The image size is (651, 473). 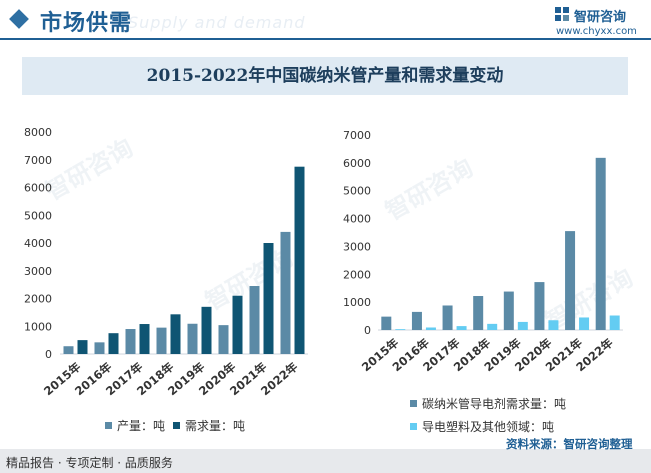 What do you see at coordinates (89, 463) in the screenshot?
I see `footer-slogan: 精品报告 · 专项定制 · 品质服务` at bounding box center [89, 463].